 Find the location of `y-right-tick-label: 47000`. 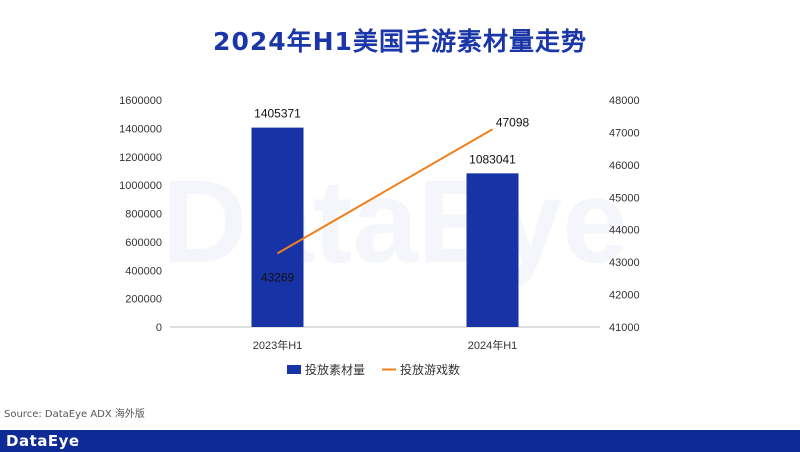

y-right-tick-label: 47000 is located at coordinates (624, 133).